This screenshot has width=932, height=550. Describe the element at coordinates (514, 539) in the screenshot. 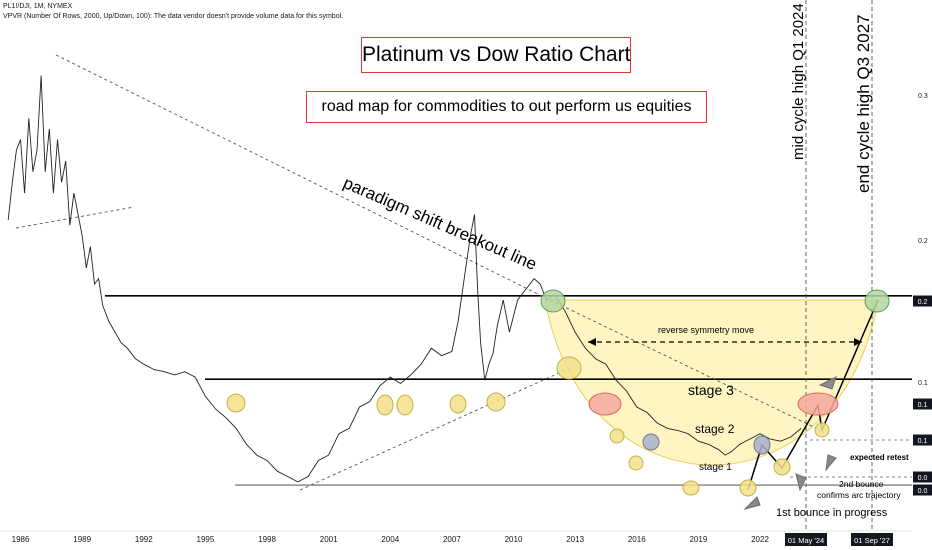

I see `x-tick-label: 2010` at that location.